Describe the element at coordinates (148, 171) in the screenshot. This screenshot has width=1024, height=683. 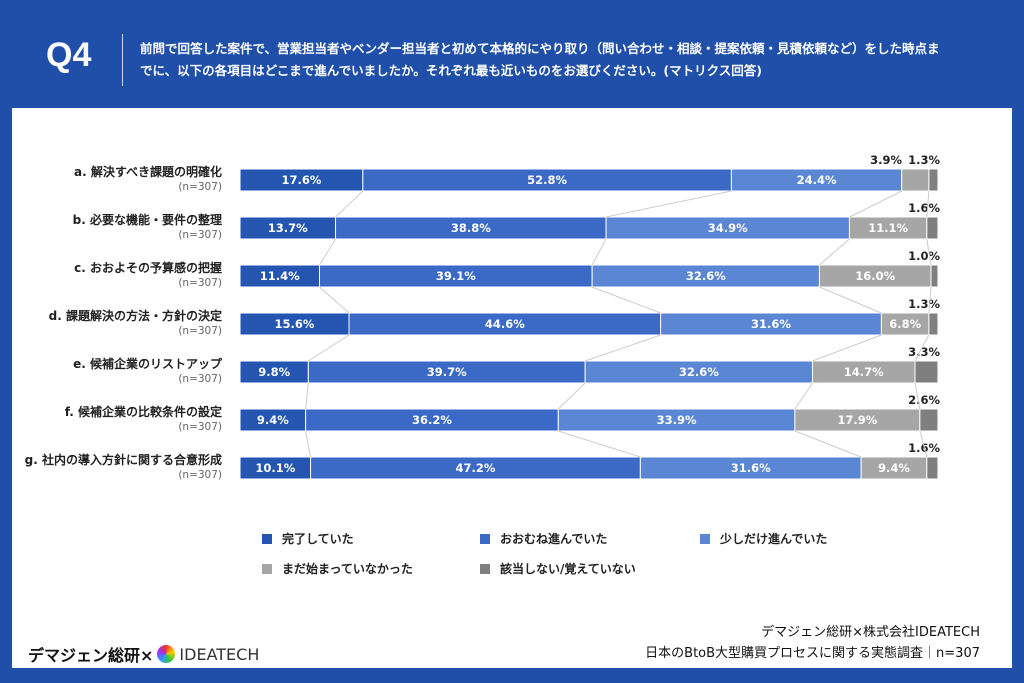
I see `category-label: a. 解決すべき課題の明確化` at that location.